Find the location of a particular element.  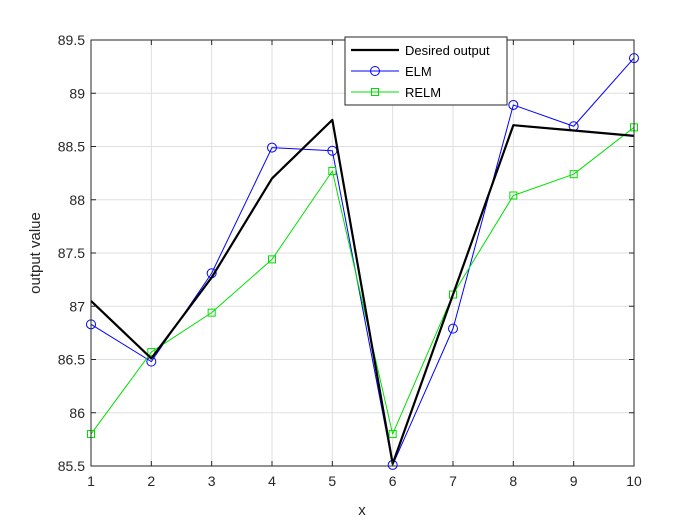

y-tick-label: 87.5 is located at coordinates (71, 253).